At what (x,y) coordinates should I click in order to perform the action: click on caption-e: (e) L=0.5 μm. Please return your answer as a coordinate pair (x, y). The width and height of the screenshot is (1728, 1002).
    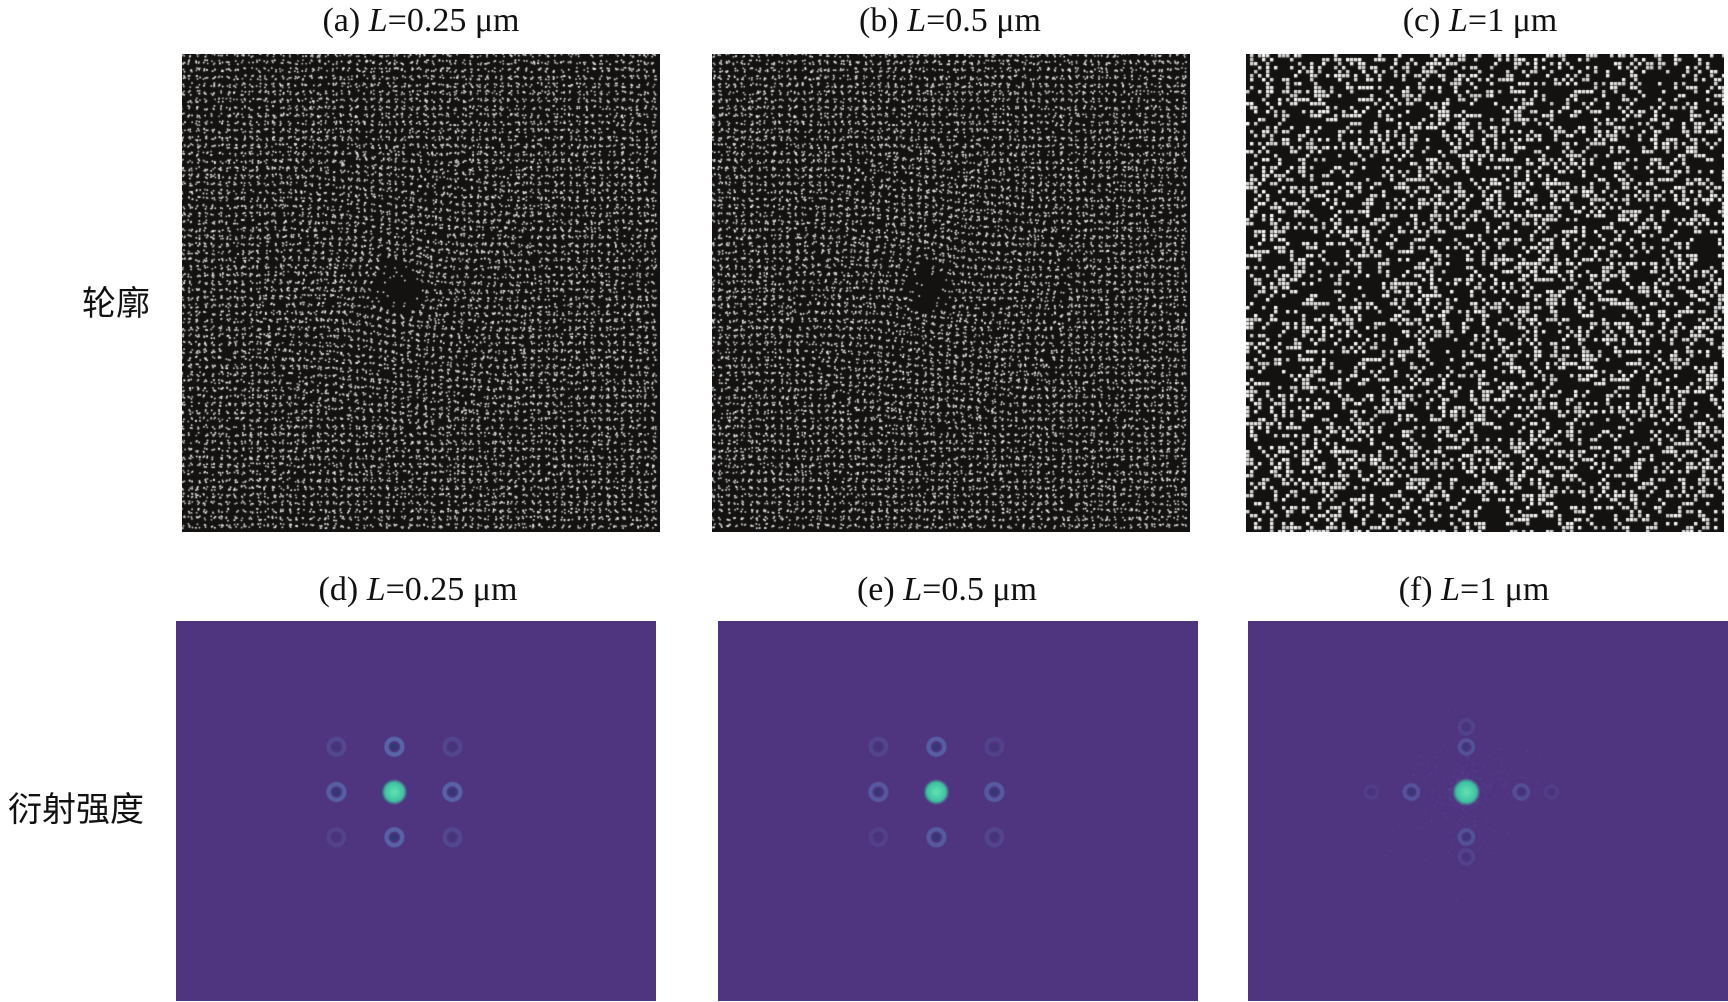
    Looking at the image, I should click on (947, 590).